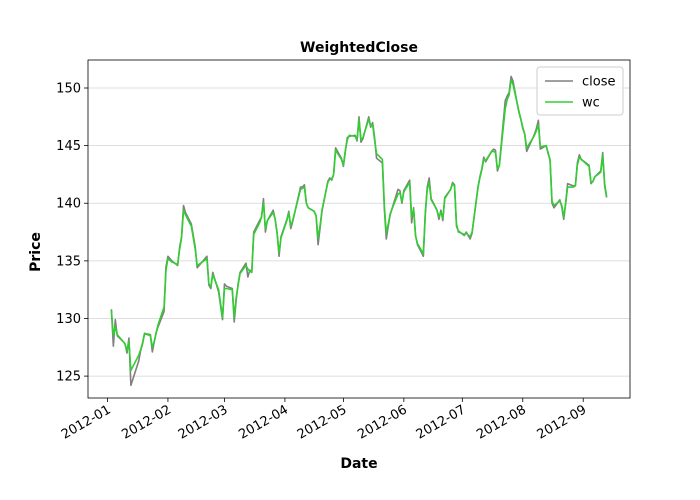  I want to click on y-tick-label: 130, so click(68, 319).